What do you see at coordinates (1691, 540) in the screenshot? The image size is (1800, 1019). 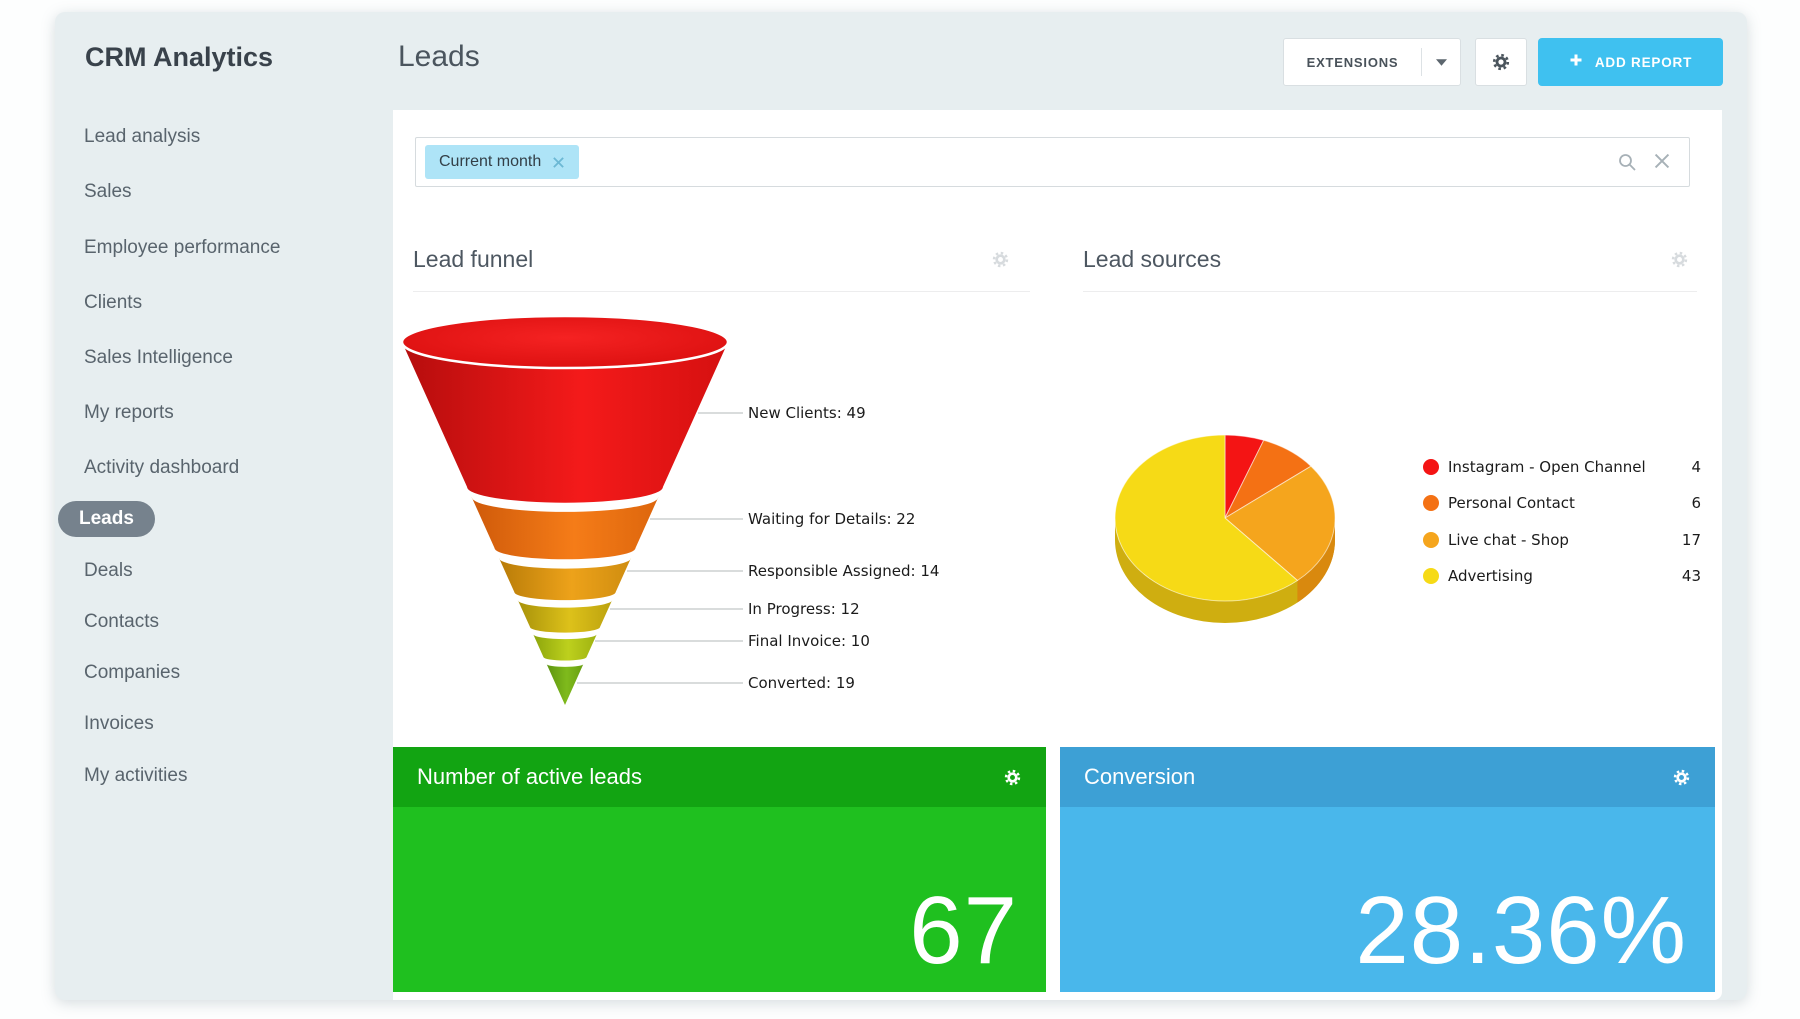 I see `legend-value: 17` at bounding box center [1691, 540].